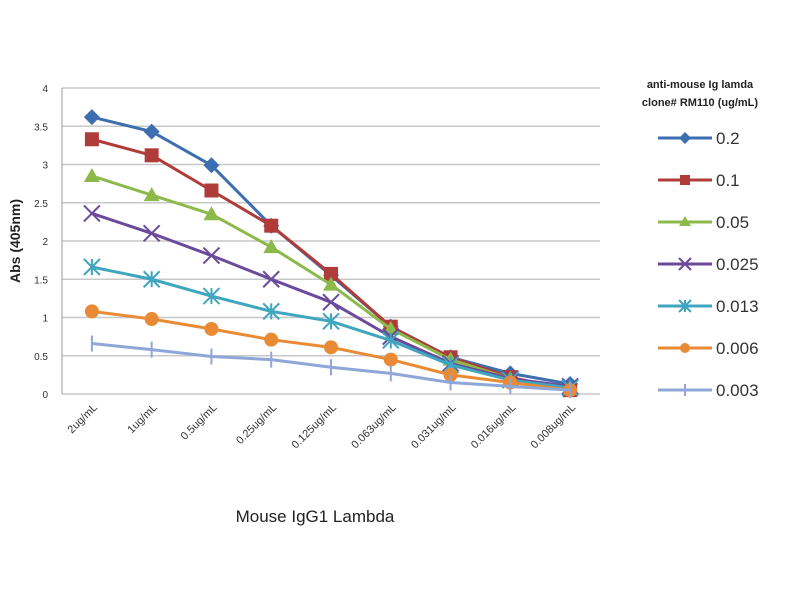 The image size is (800, 600). What do you see at coordinates (45, 395) in the screenshot?
I see `y-tick-label: 0` at bounding box center [45, 395].